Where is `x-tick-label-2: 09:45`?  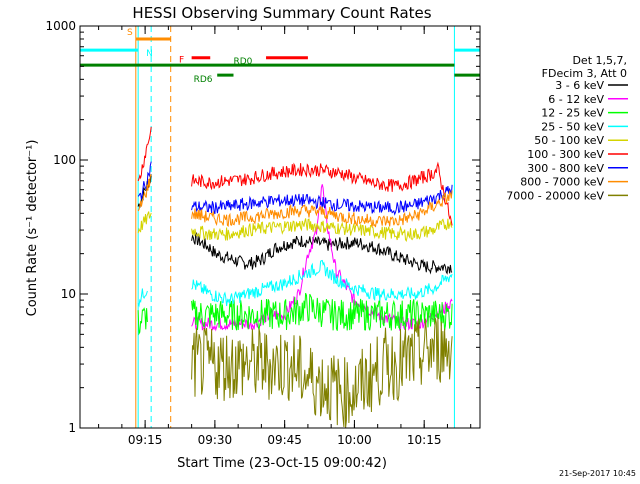 x-tick-label-2: 09:45 is located at coordinates (284, 440).